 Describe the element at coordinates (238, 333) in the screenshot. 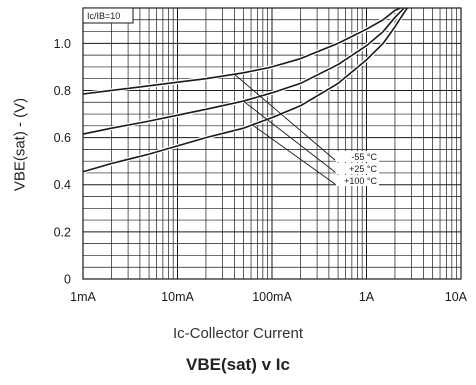

I see `x-axis-label: Ic-Collector Current` at that location.